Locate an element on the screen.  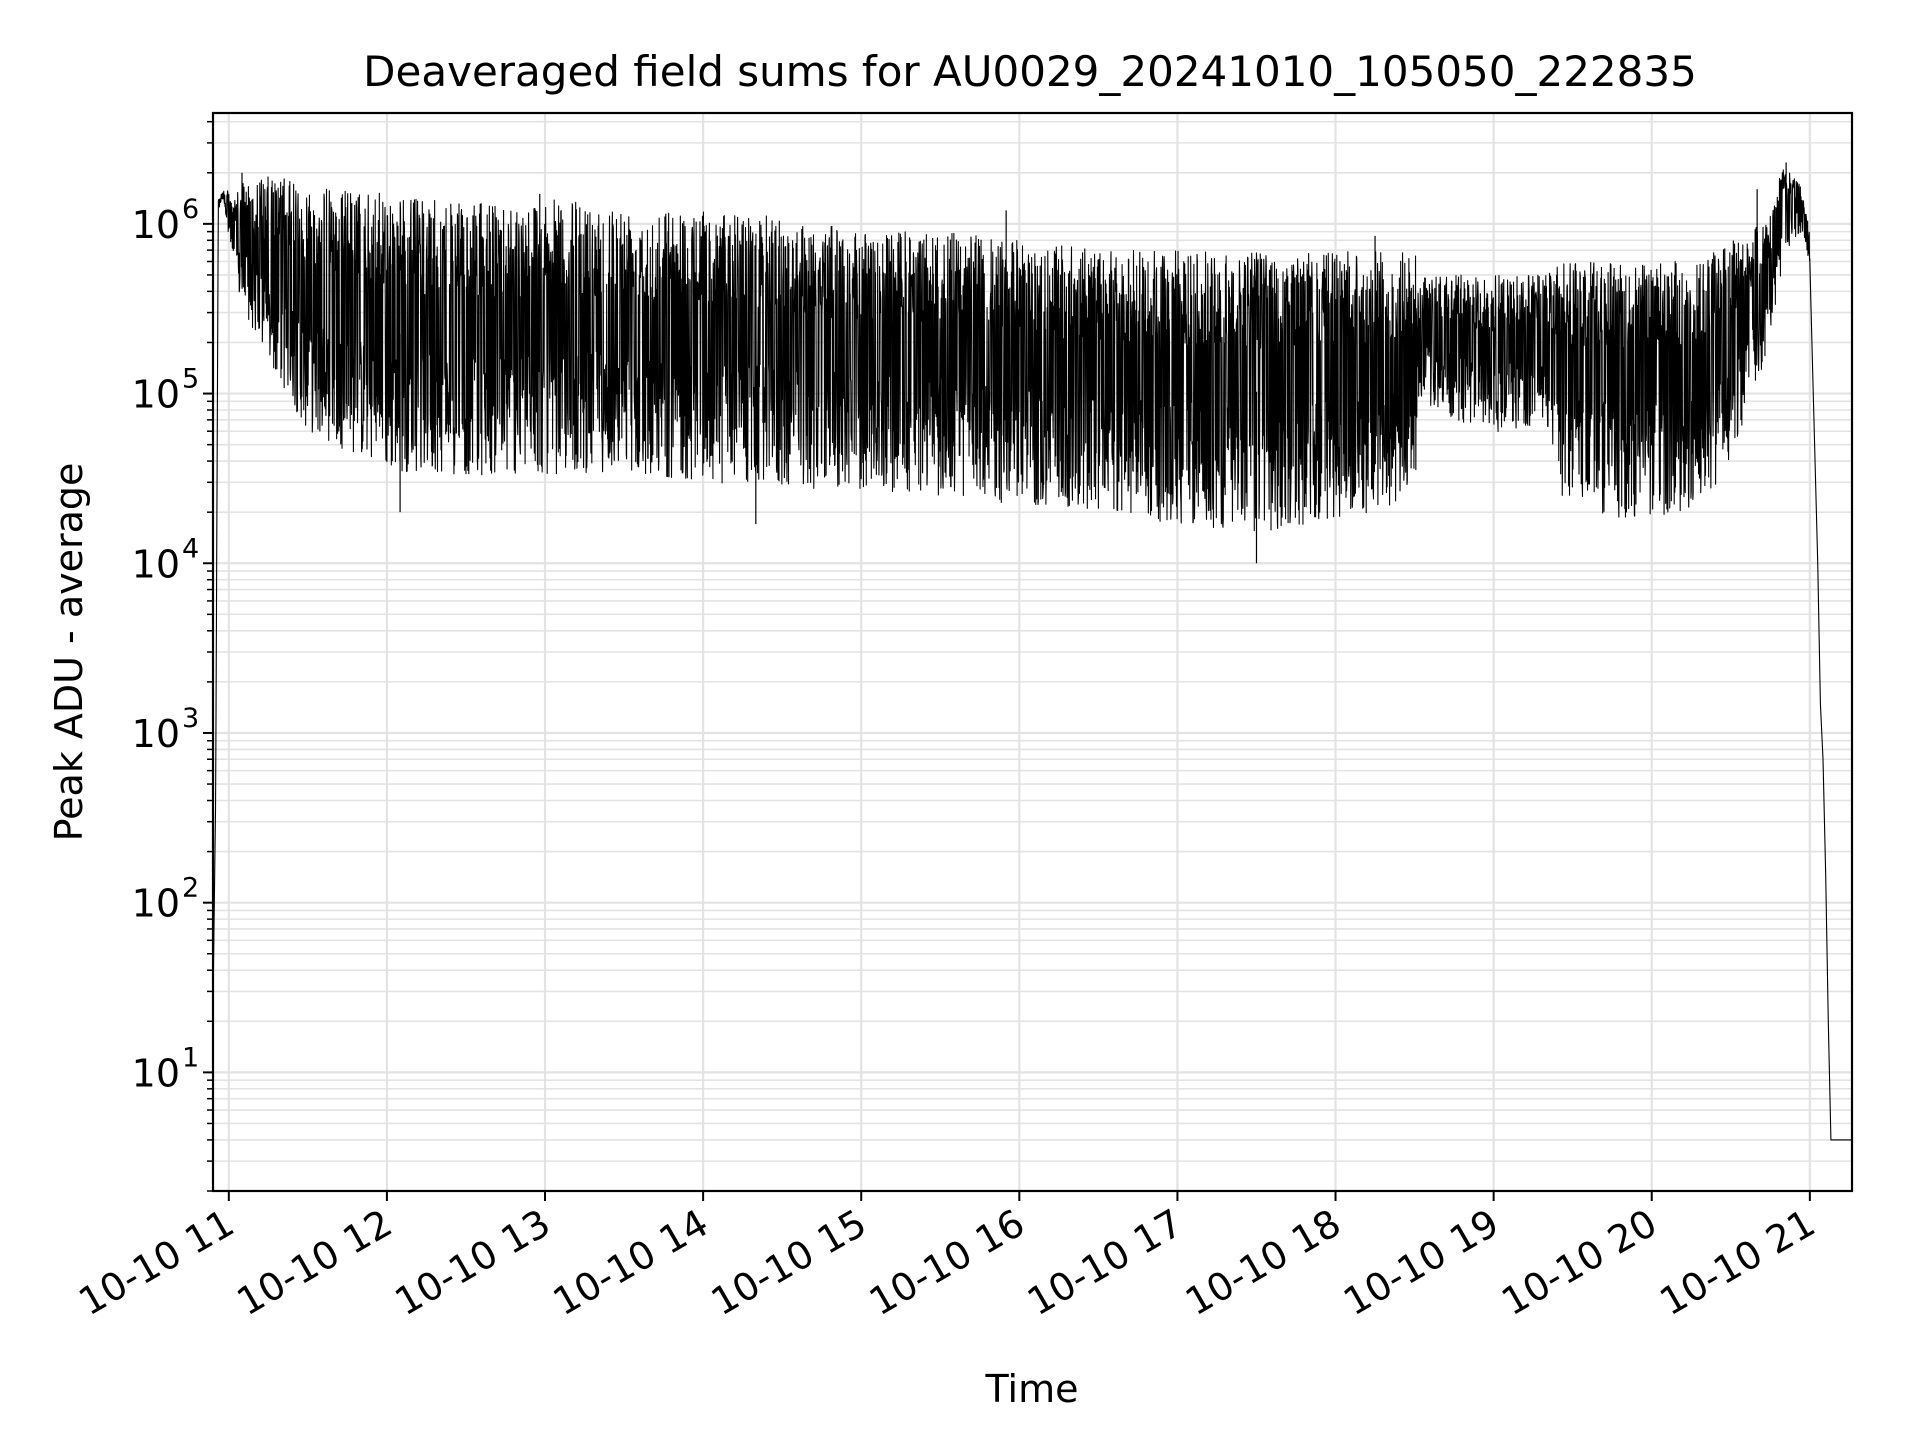
y-tick-label: 10 3 is located at coordinates (166, 729).